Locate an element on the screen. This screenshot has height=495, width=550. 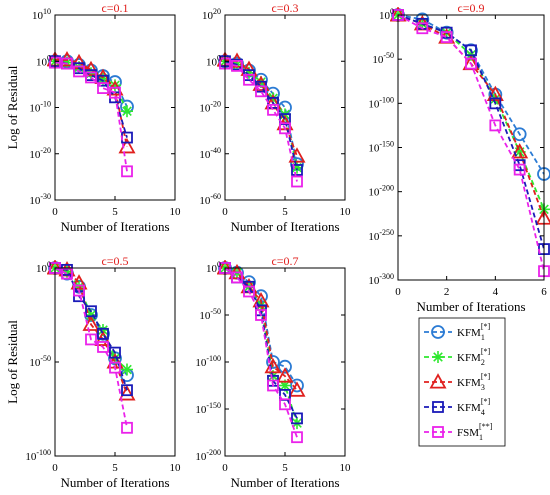
legend-entry-4: KFM4 [*] is located at coordinates (457, 407).